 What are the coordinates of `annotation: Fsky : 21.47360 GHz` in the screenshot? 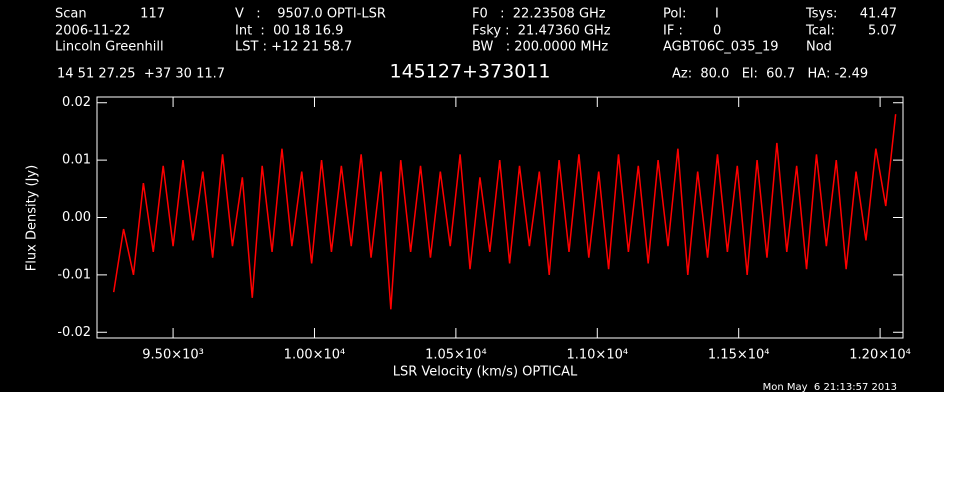 It's located at (541, 31).